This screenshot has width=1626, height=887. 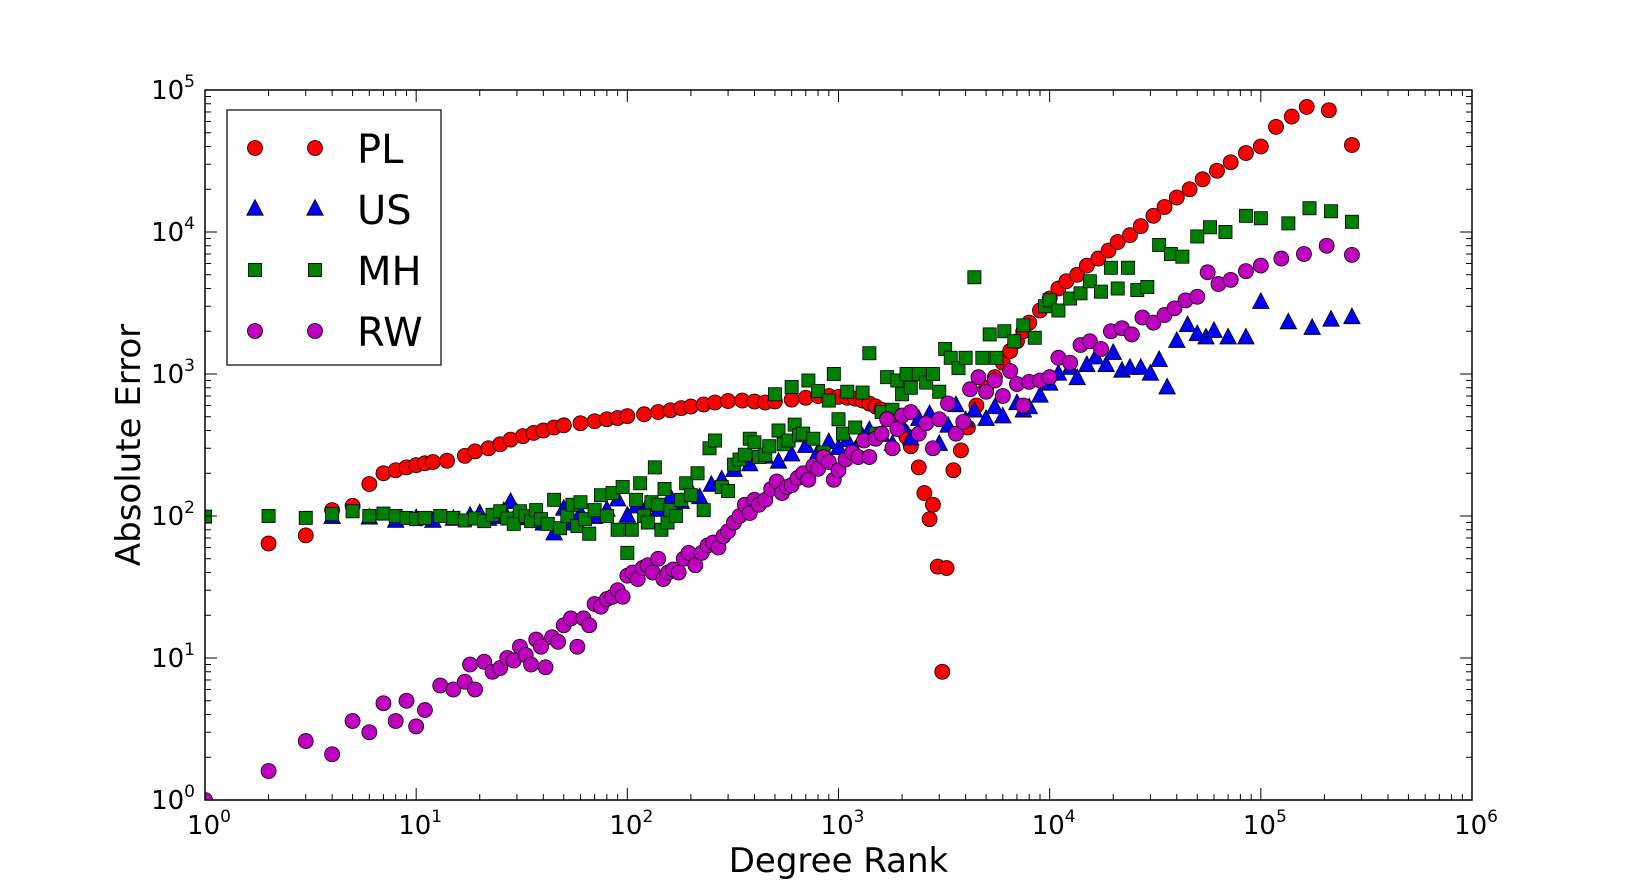 I want to click on legend-label: PL, so click(x=380, y=150).